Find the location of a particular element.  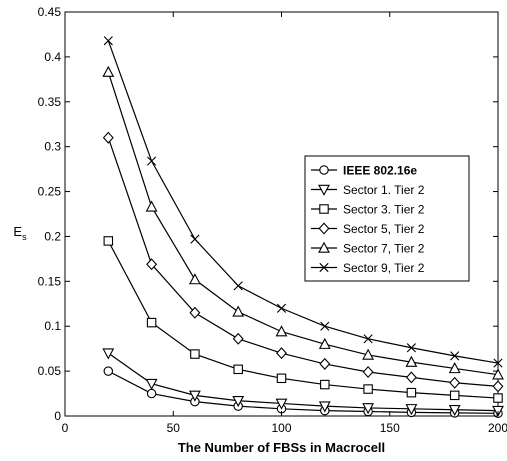

x-tick-label: 50 is located at coordinates (174, 428).